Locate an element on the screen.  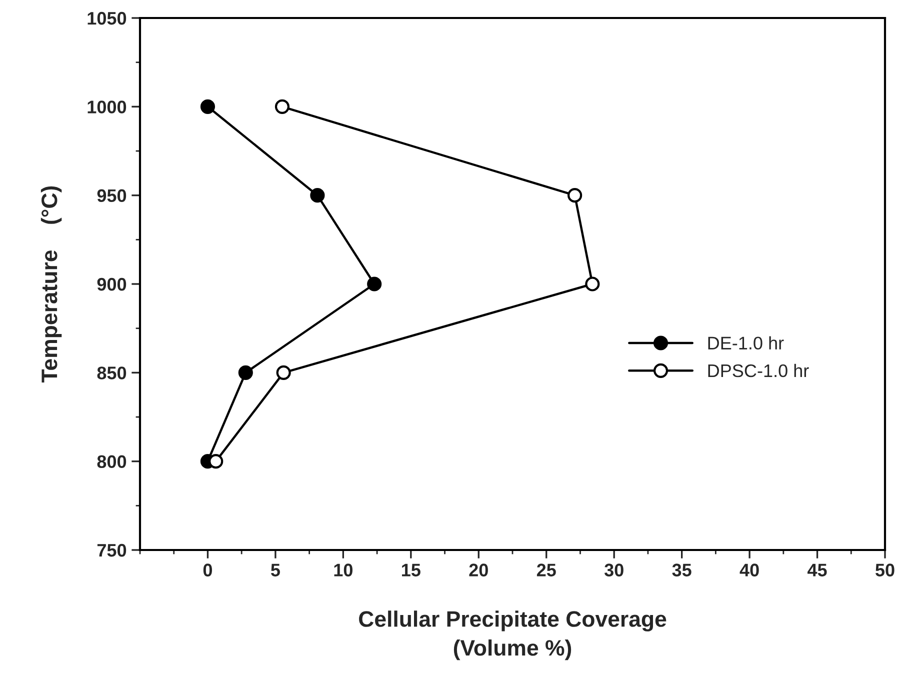
x-tick-label: 15 is located at coordinates (411, 570).